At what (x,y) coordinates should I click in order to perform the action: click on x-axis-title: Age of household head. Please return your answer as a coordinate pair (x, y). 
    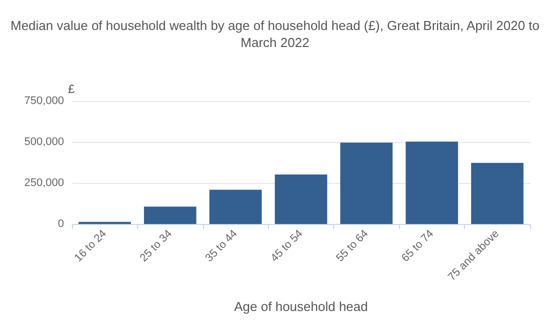
    Looking at the image, I should click on (301, 306).